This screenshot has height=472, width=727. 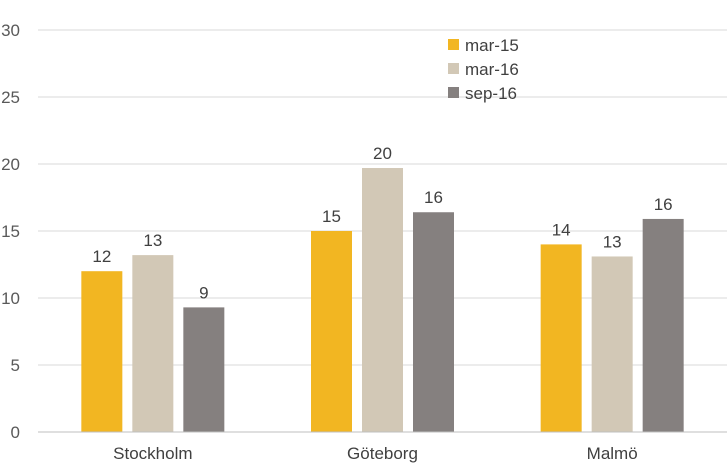 I want to click on data-label: 20, so click(x=382, y=153).